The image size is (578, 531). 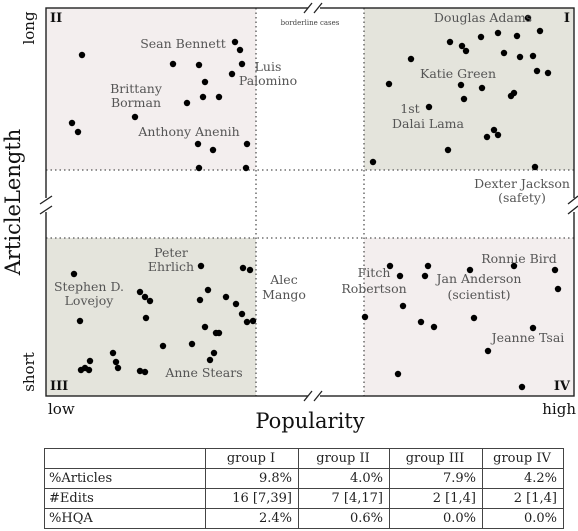 What do you see at coordinates (523, 458) in the screenshot?
I see `table-header-group-IV: group IV` at bounding box center [523, 458].